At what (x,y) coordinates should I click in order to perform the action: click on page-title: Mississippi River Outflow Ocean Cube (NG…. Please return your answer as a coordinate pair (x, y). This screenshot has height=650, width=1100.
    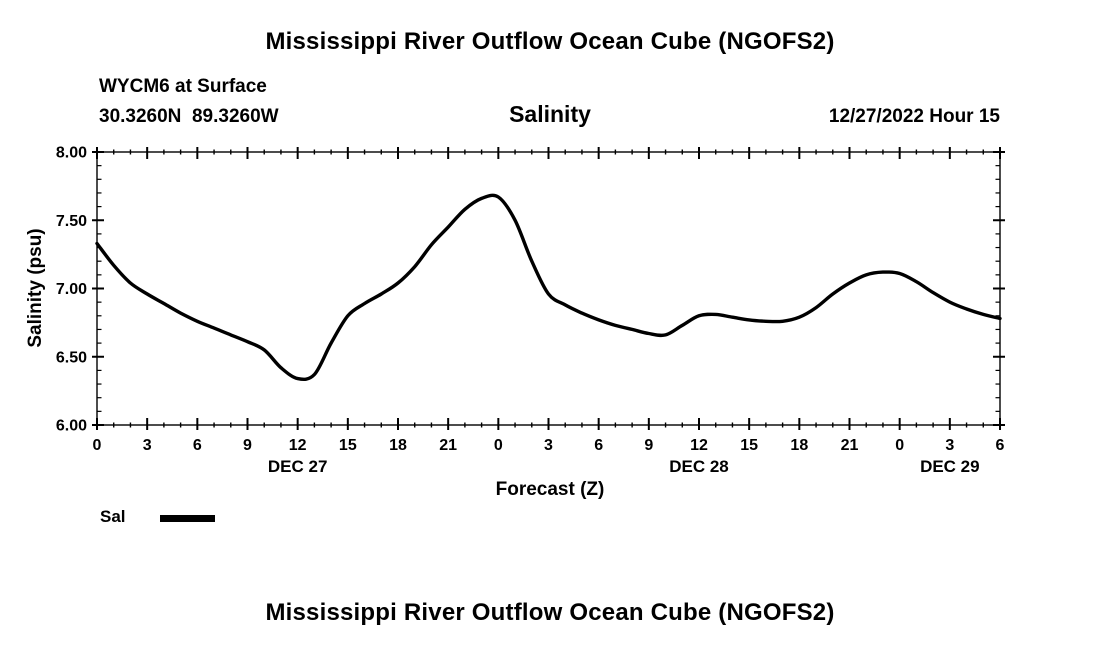
    Looking at the image, I should click on (550, 41).